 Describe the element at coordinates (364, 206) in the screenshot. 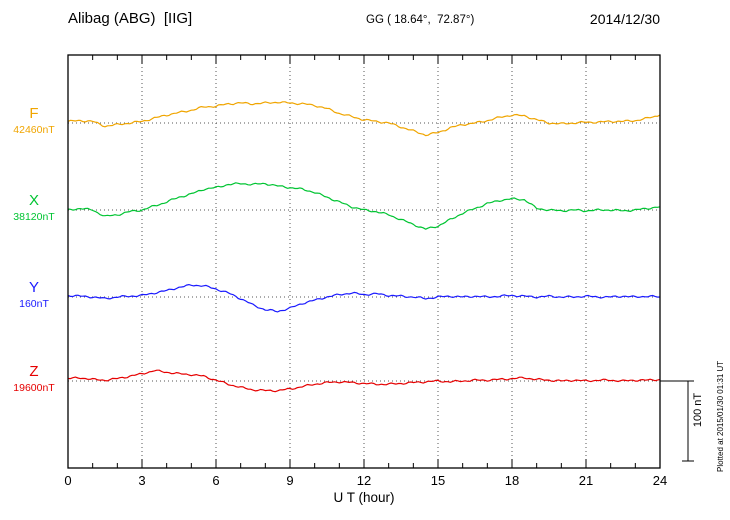

I see `trace-X` at that location.